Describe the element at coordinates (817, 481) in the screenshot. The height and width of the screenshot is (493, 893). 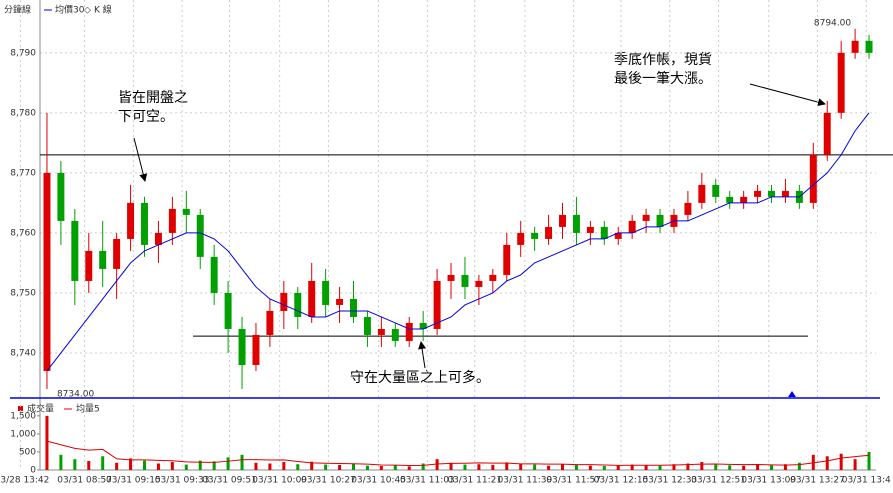
I see `x-tick-label: 03/31 13:27` at that location.